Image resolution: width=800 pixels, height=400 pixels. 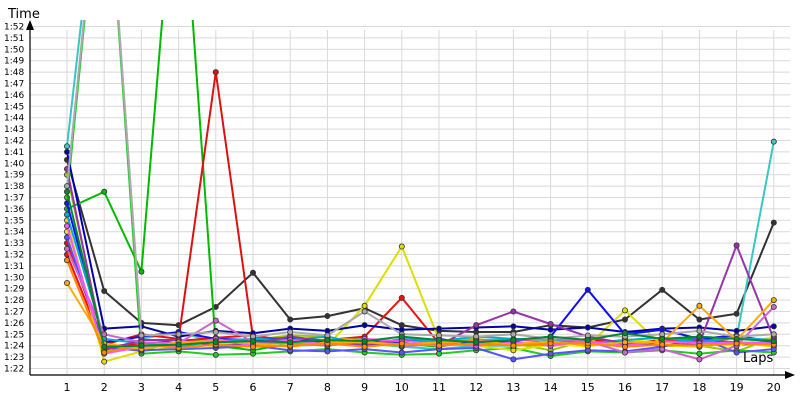 I want to click on y-tick-label: 1:26, so click(x=14, y=324).